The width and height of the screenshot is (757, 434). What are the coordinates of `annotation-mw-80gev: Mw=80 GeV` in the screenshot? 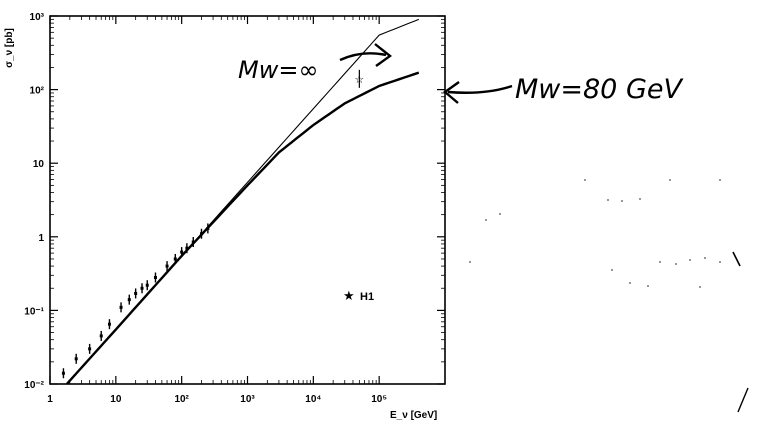 It's located at (563, 89).